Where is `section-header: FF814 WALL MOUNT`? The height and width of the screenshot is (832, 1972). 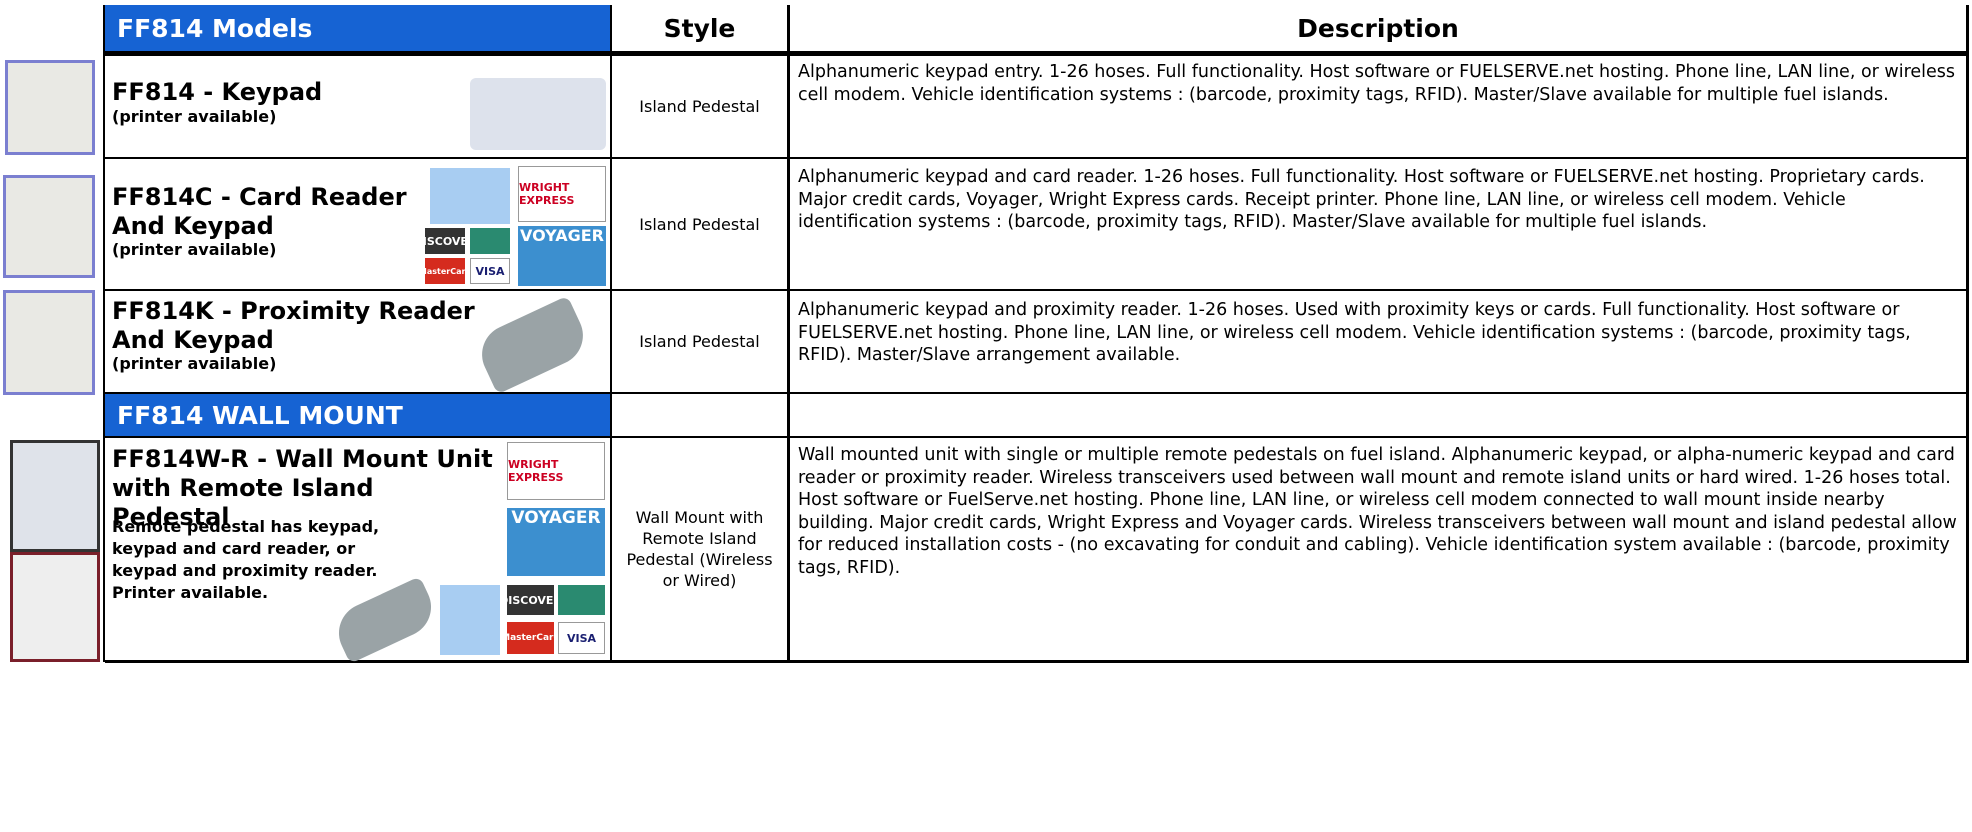 section-header: FF814 WALL MOUNT is located at coordinates (357, 415).